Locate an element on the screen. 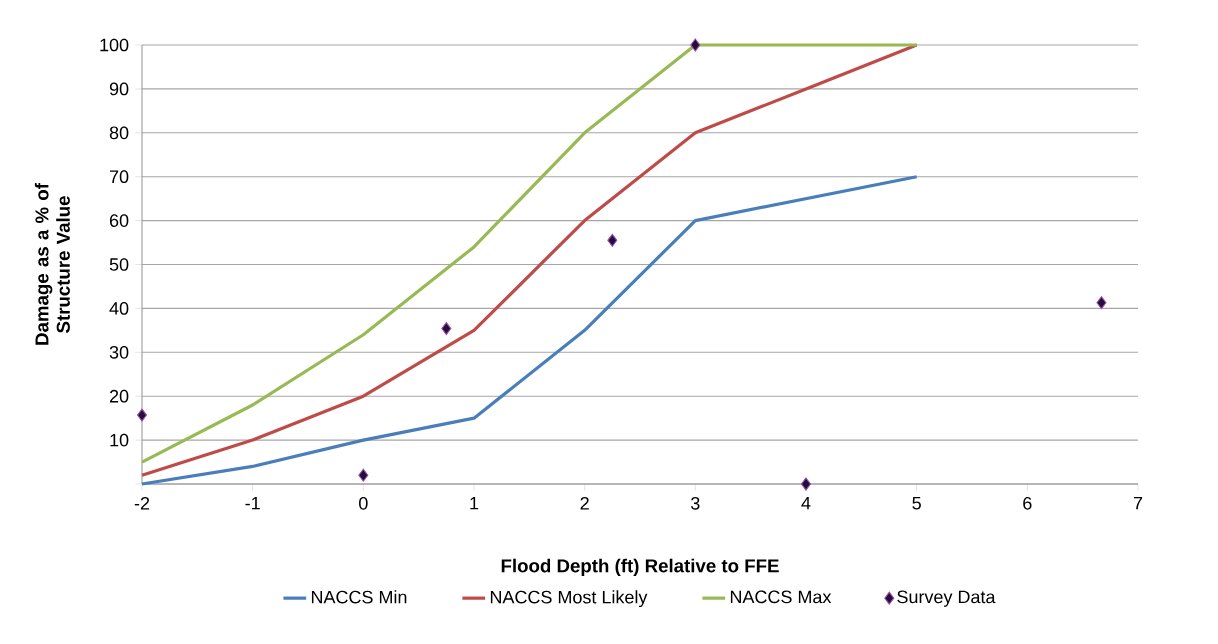  legend-label: Survey Data is located at coordinates (946, 598).